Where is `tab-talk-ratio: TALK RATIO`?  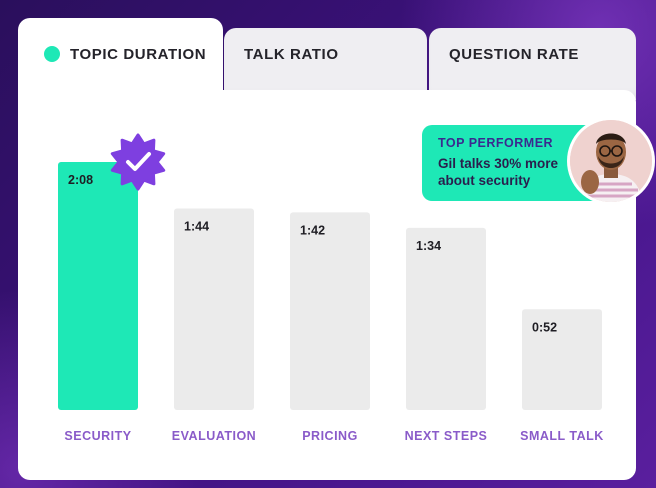 tab-talk-ratio: TALK RATIO is located at coordinates (325, 64).